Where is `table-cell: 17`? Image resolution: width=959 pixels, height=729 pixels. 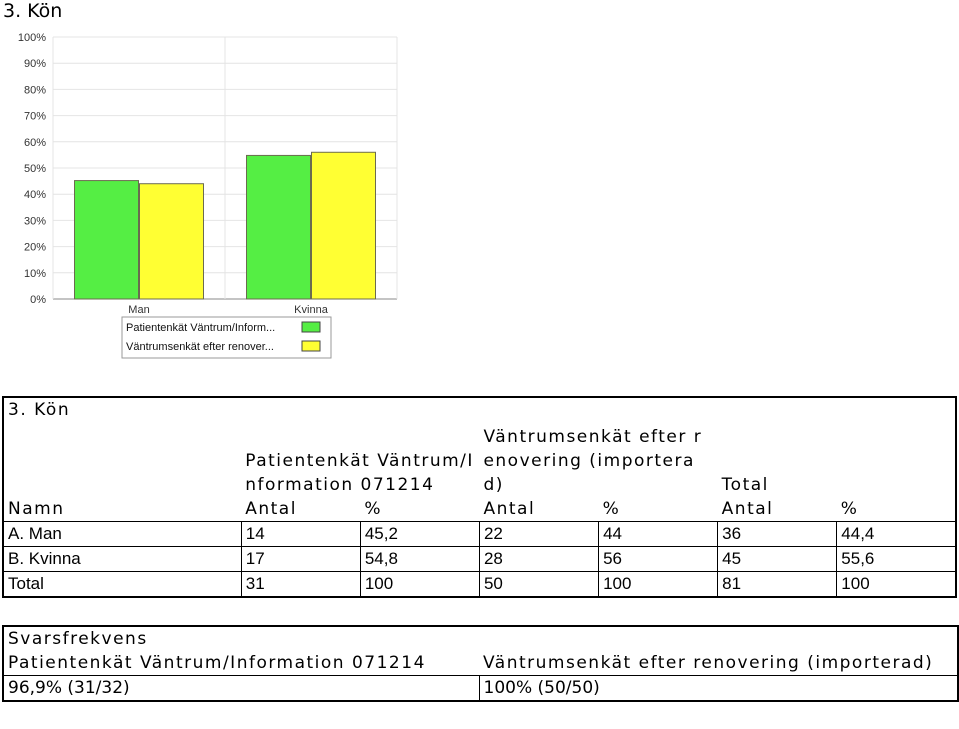
table-cell: 17 is located at coordinates (300, 559).